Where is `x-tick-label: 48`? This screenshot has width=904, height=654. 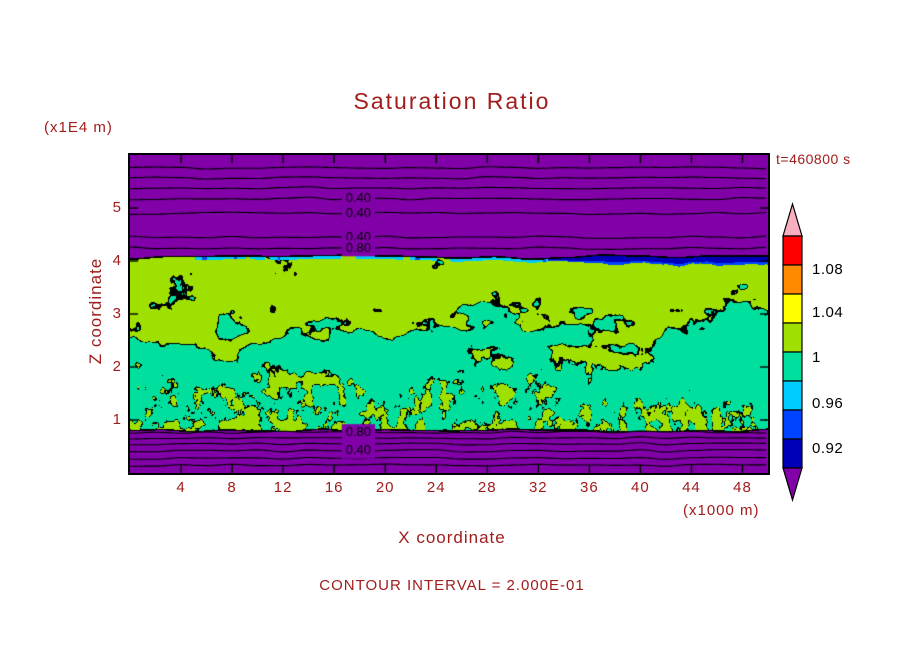
x-tick-label: 48 is located at coordinates (742, 487).